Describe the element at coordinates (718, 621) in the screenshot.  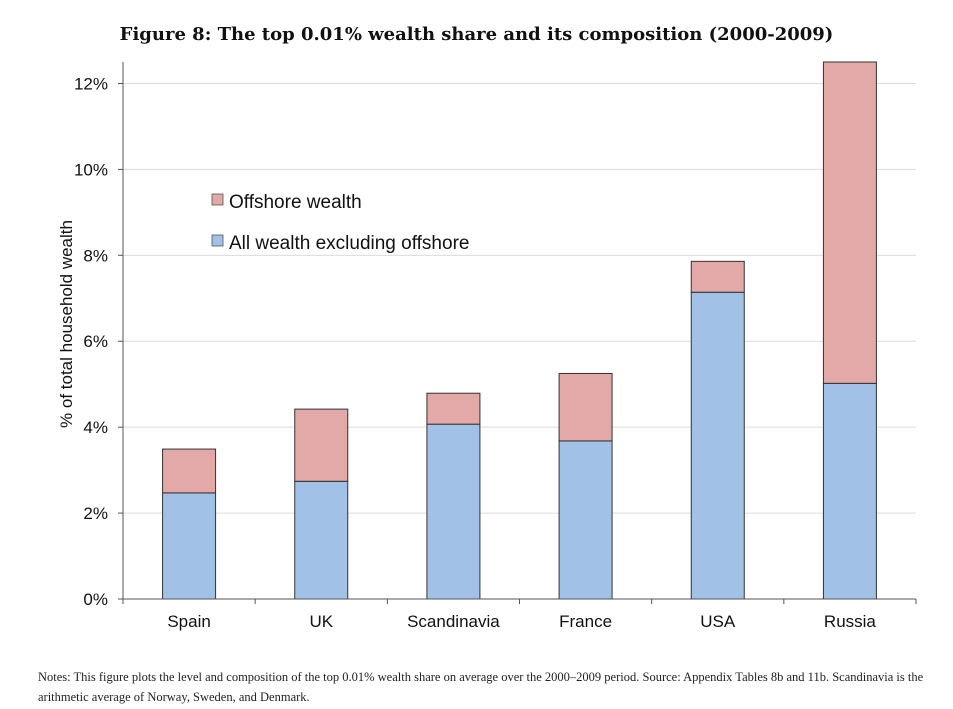
I see `x-tick-label: USA` at that location.